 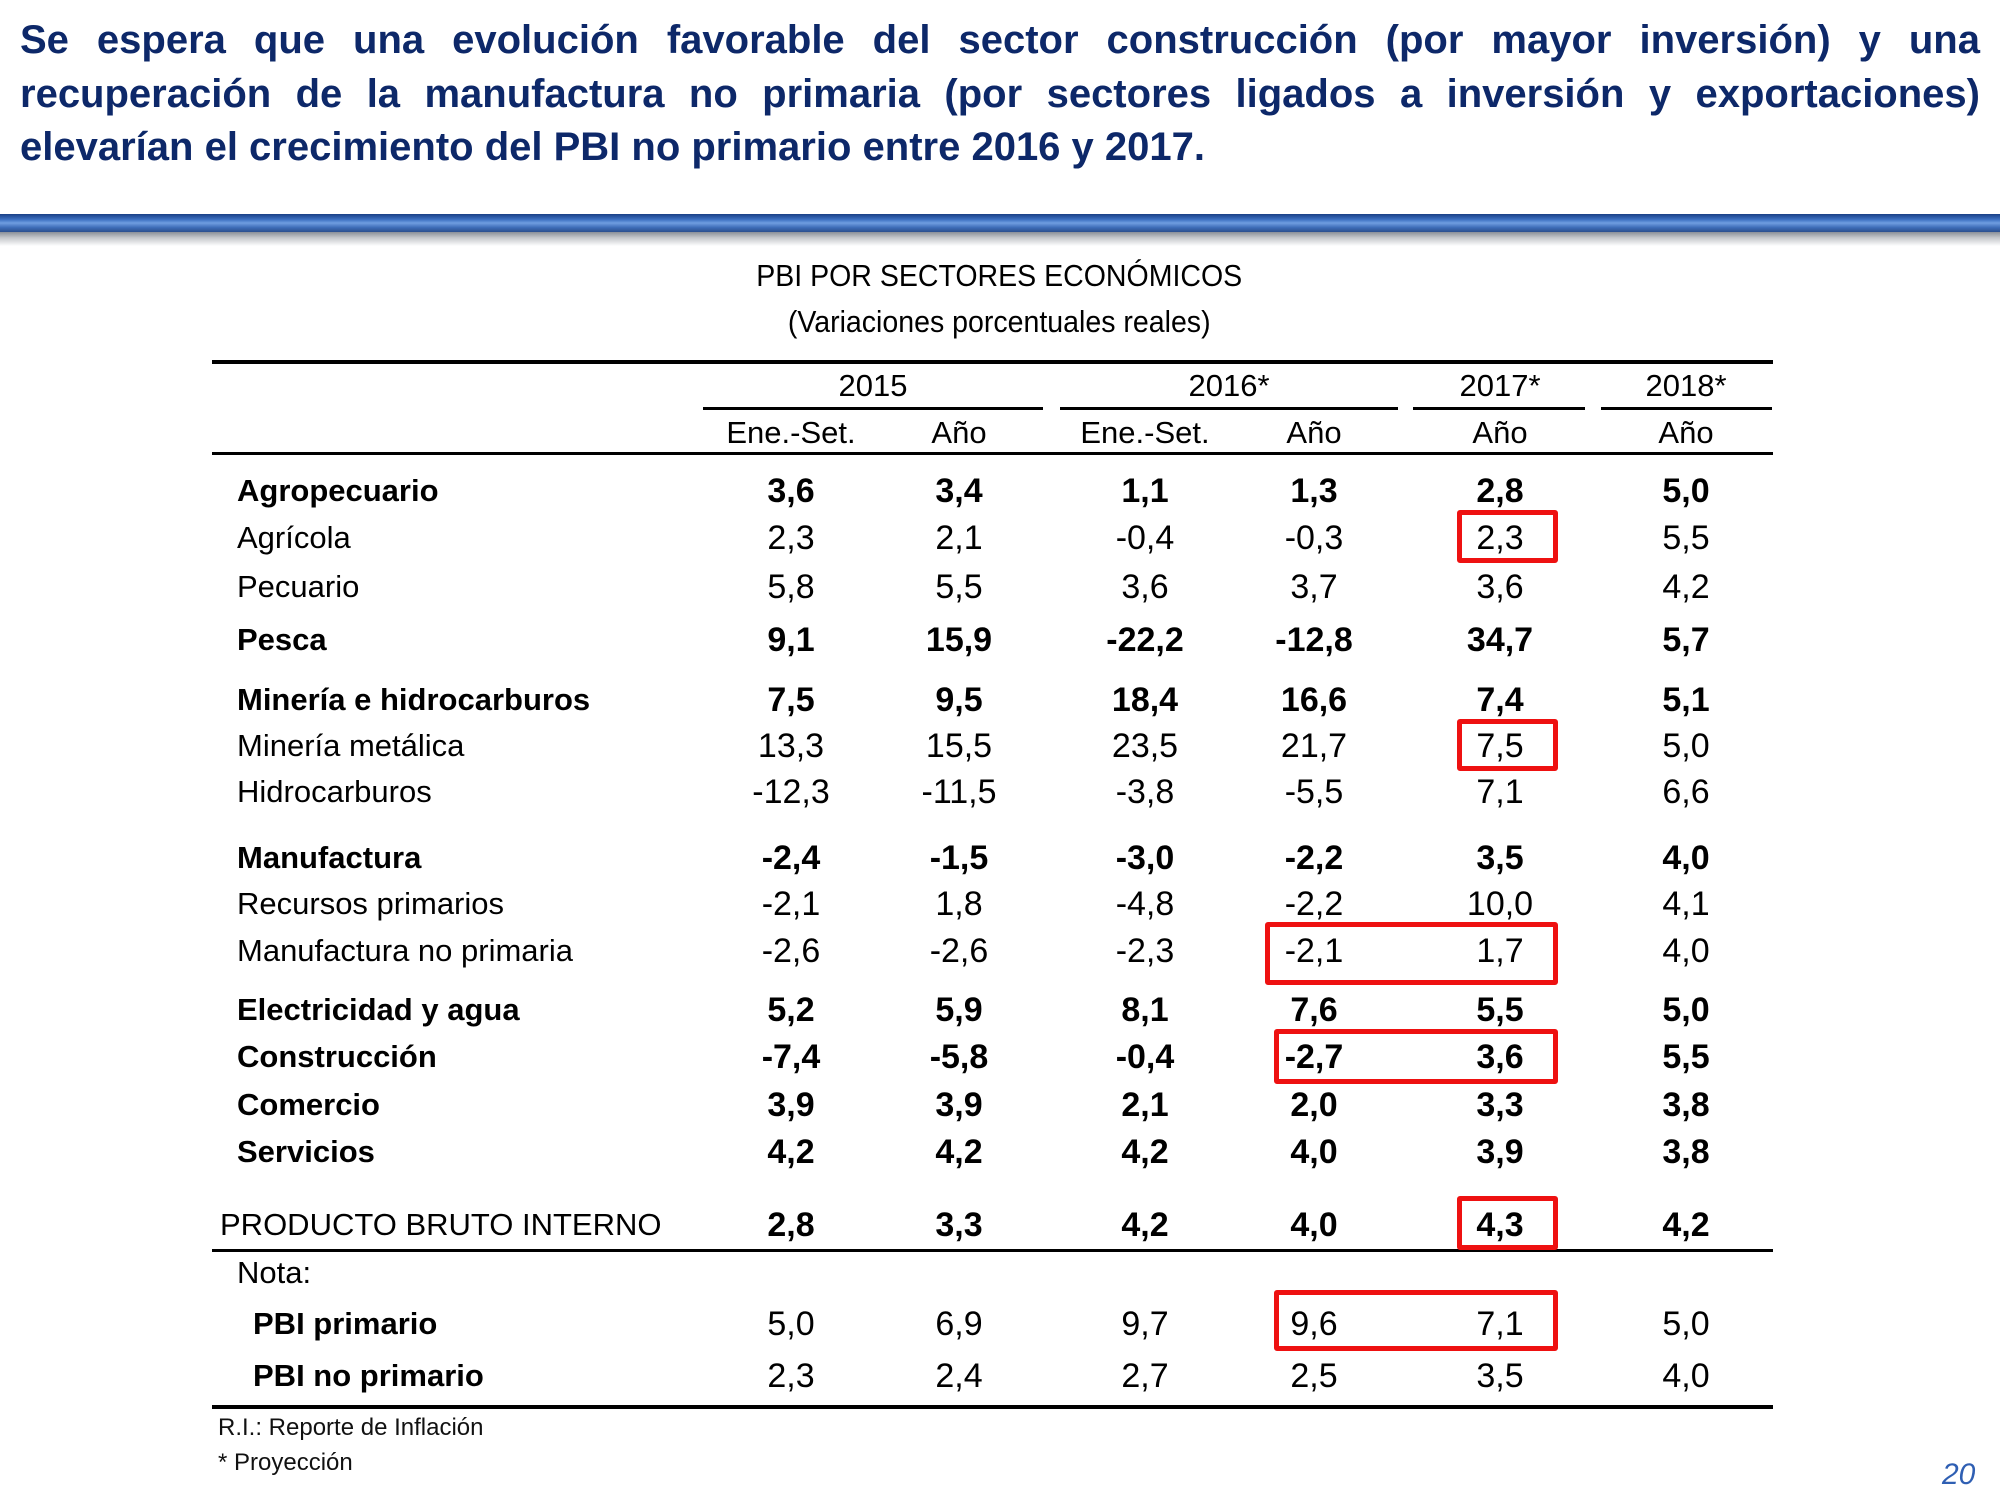 What do you see at coordinates (298, 586) in the screenshot?
I see `row-label: Pecuario` at bounding box center [298, 586].